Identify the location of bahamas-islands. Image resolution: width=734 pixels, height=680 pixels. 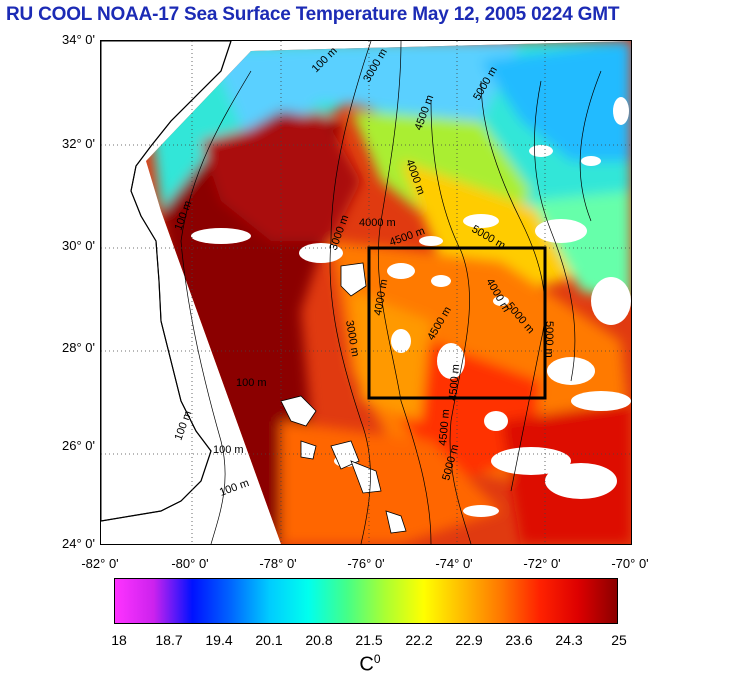
(343, 398).